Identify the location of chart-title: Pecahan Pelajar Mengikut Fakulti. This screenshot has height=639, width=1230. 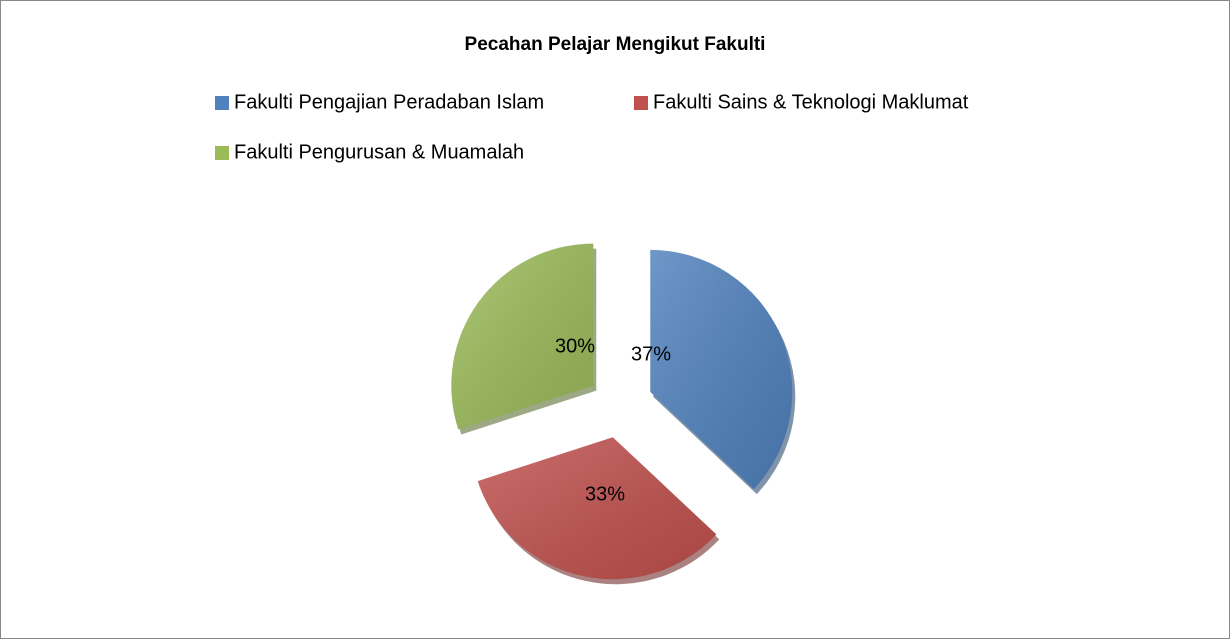
(615, 44).